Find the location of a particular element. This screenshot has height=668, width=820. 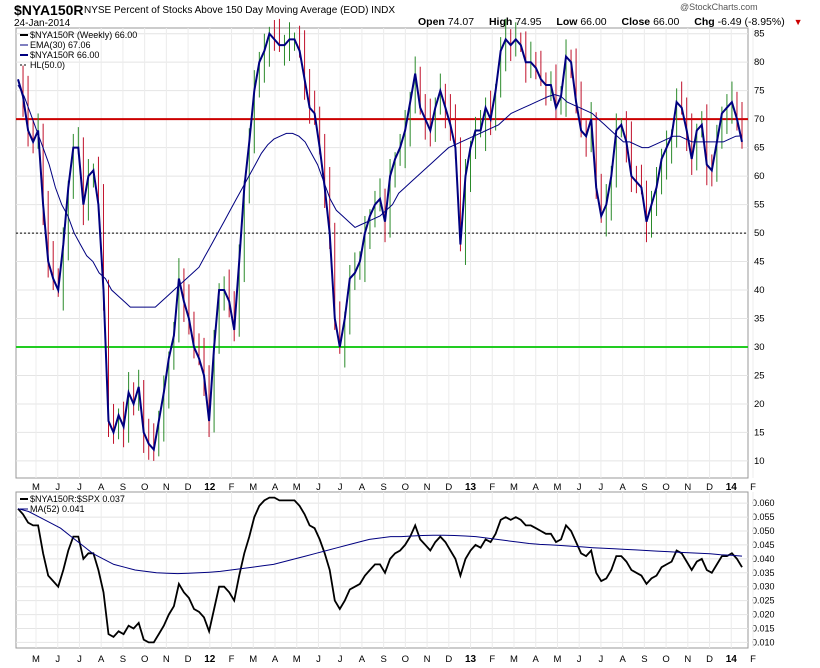

ratio-y-tick-label: 0.045 is located at coordinates (763, 545).